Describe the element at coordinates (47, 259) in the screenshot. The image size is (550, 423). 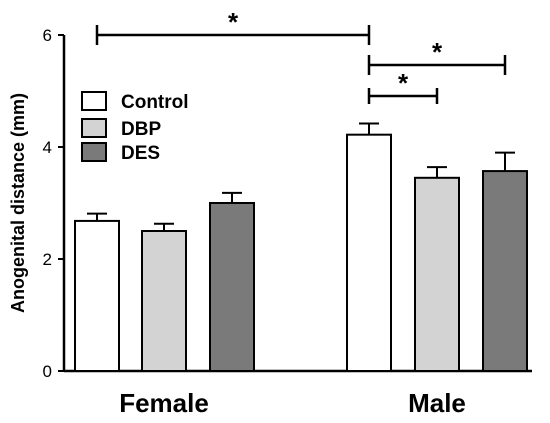
I see `y-tick-label: 2` at that location.